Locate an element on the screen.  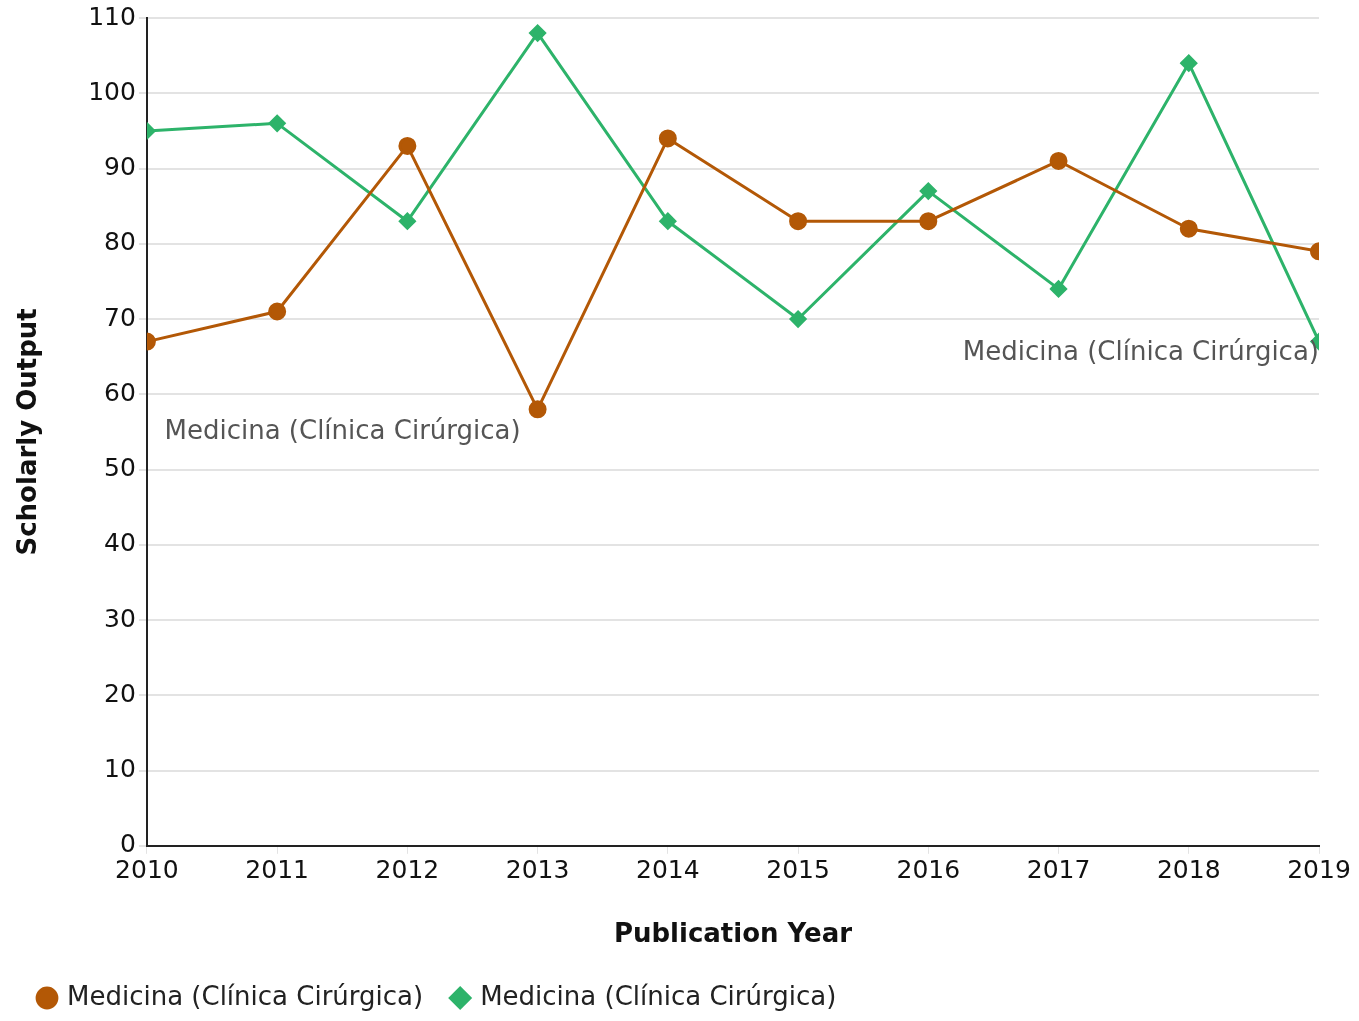
y-tick-label: 20 is located at coordinates (120, 693).